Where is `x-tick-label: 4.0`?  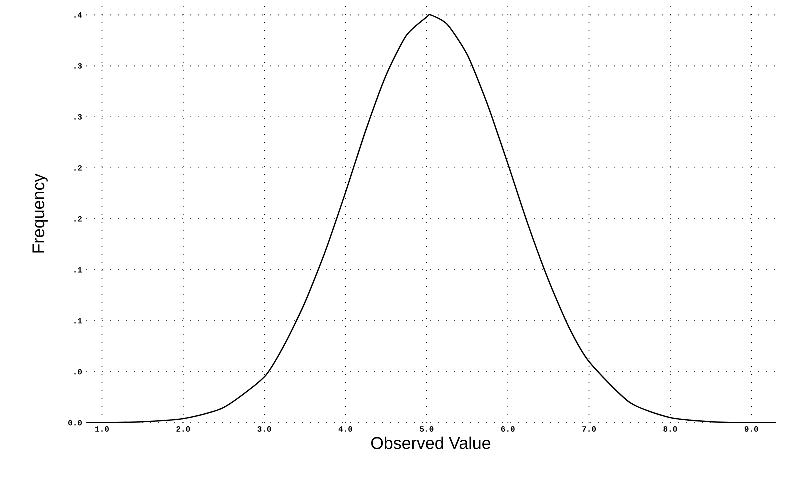 x-tick-label: 4.0 is located at coordinates (345, 429).